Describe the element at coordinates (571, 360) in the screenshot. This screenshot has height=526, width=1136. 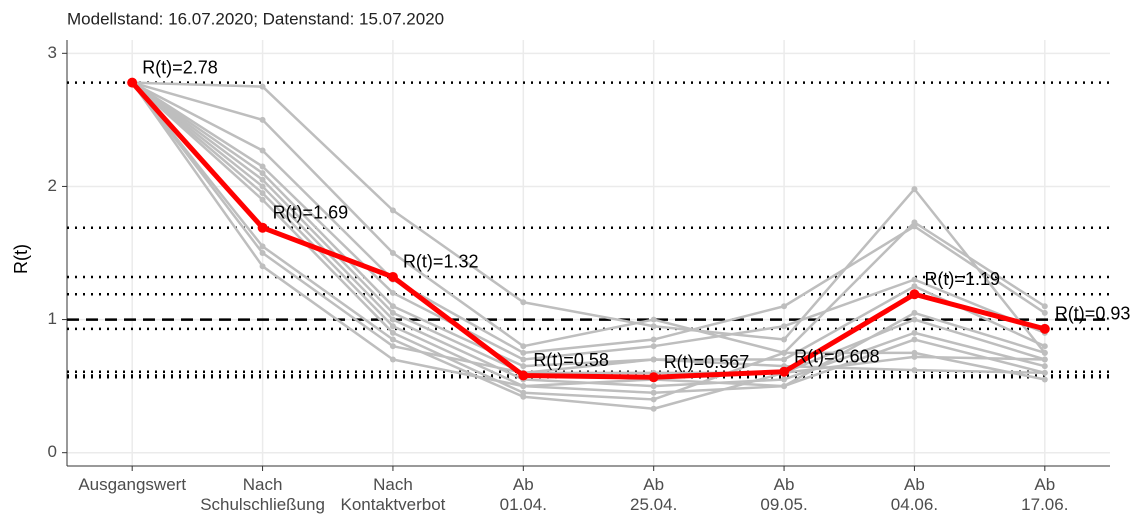
I see `data-label: R(t)=0.58` at that location.